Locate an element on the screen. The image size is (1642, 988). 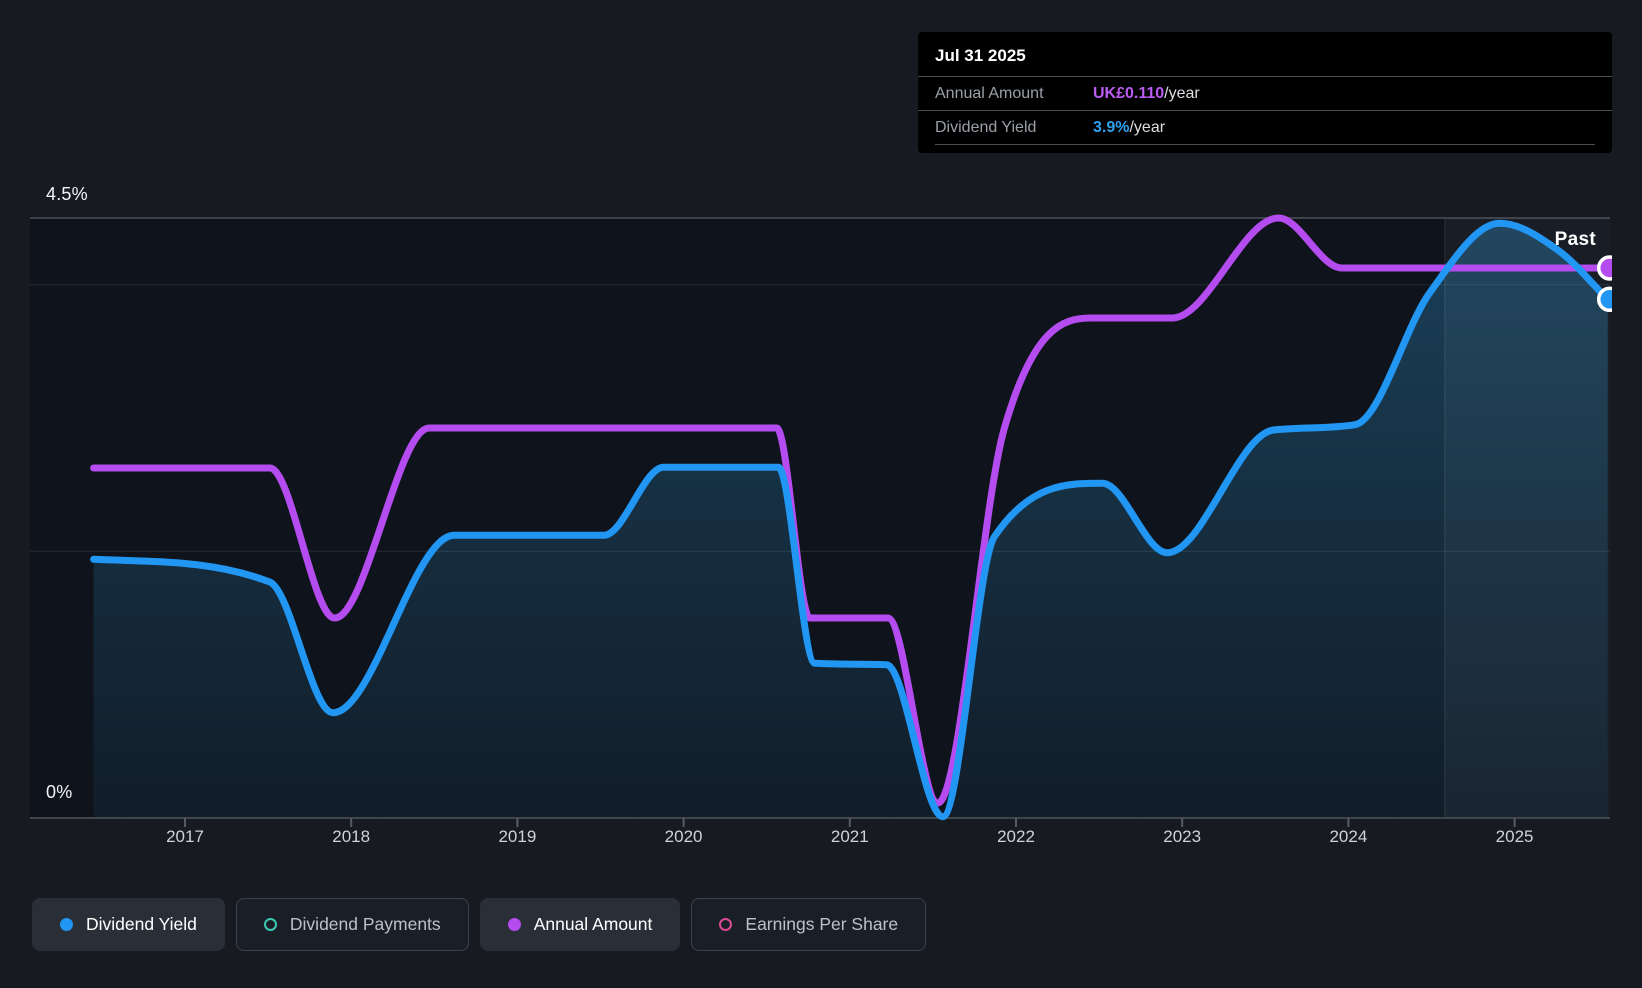
x-axis-year-label-2022: 2022 is located at coordinates (1016, 836).